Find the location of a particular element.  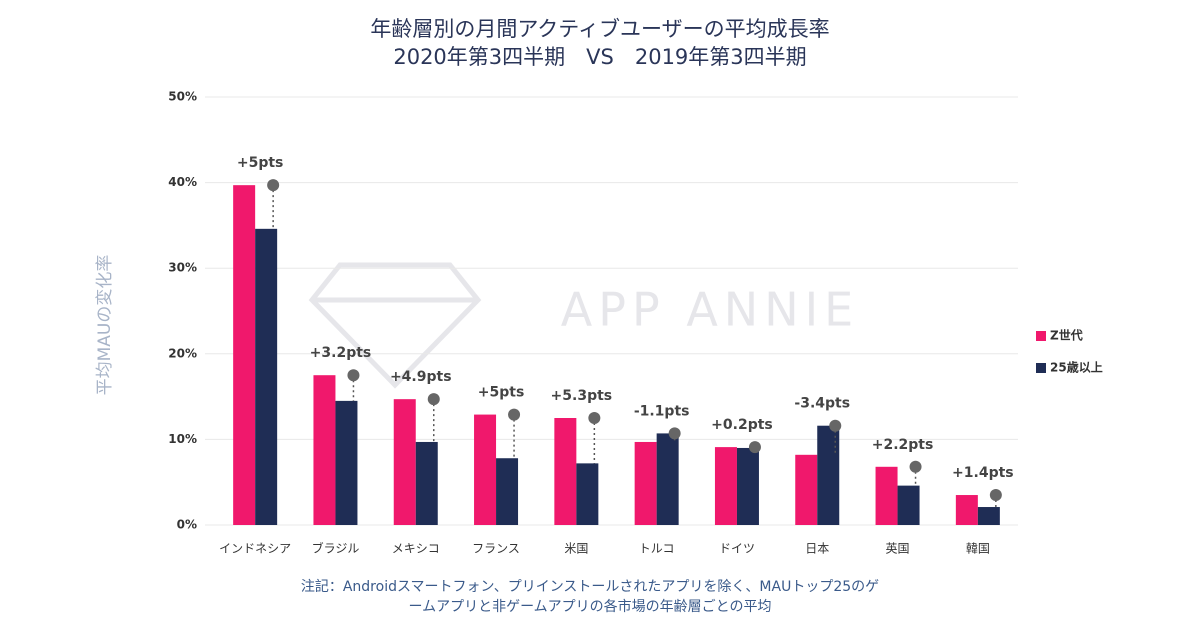

annotation: +3.2pts is located at coordinates (341, 353).